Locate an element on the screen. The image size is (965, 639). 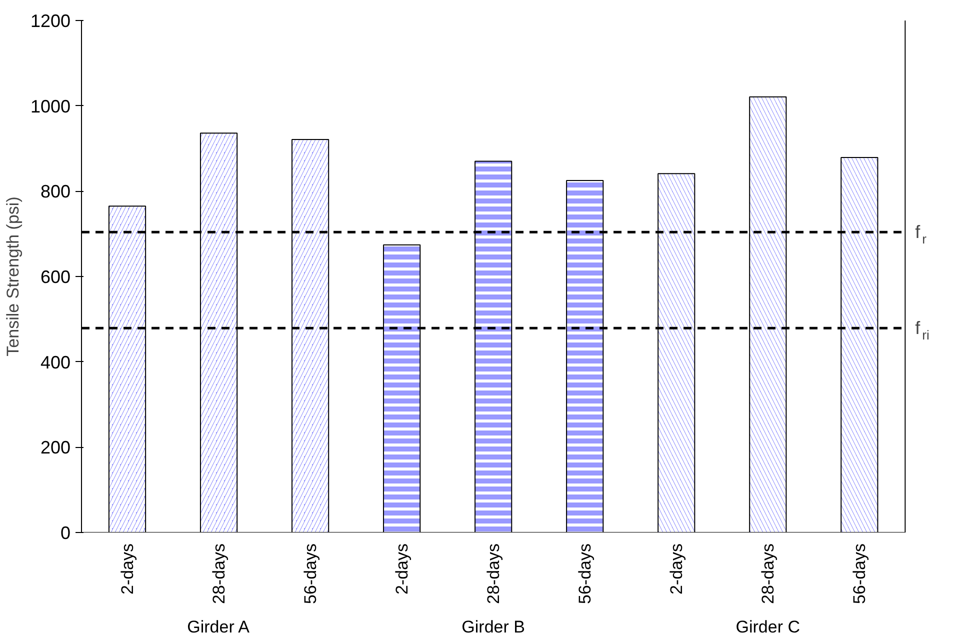
text: Girder A is located at coordinates (218, 627).